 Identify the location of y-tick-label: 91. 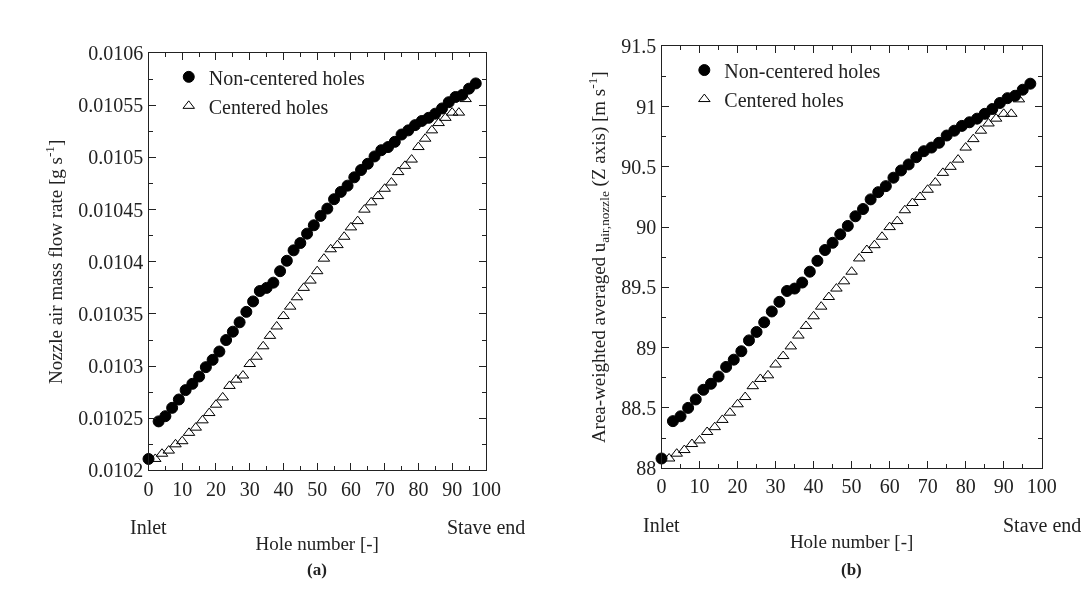
(646, 106).